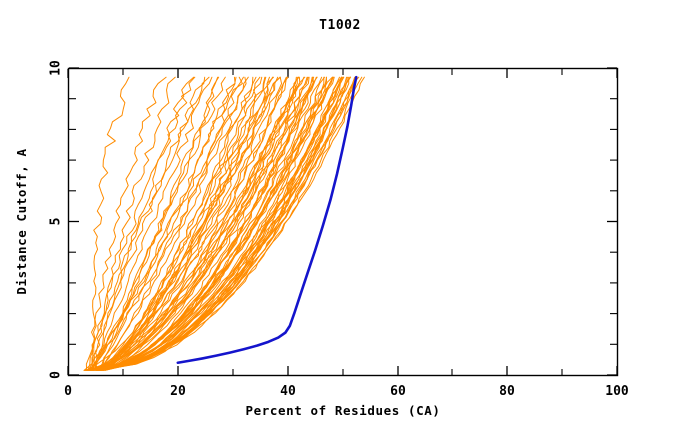  What do you see at coordinates (178, 391) in the screenshot?
I see `x-tick-label: 20` at bounding box center [178, 391].